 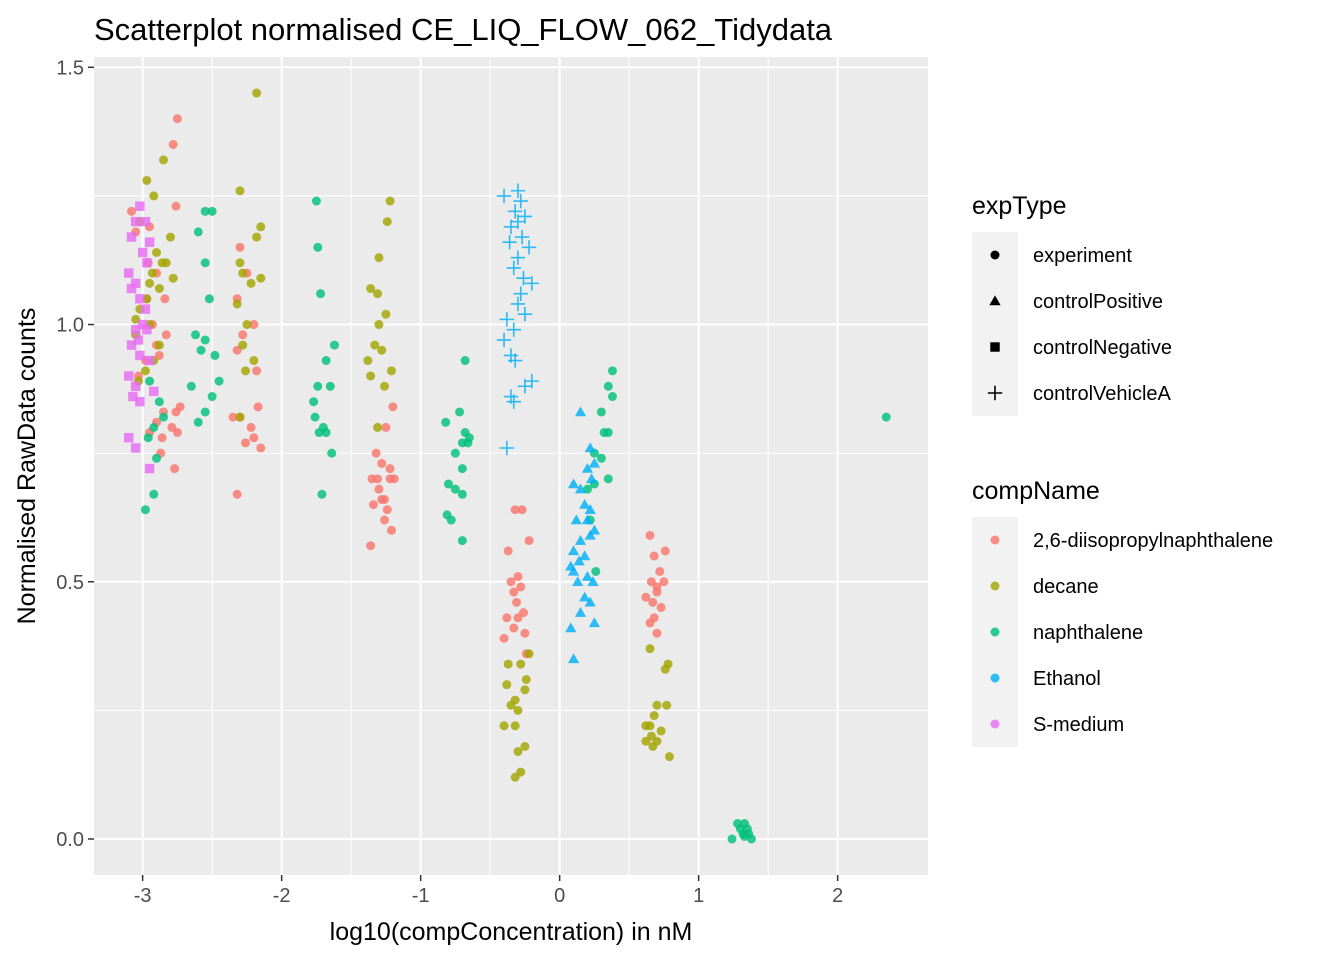 What do you see at coordinates (421, 896) in the screenshot?
I see `x-tick-label: -1` at bounding box center [421, 896].